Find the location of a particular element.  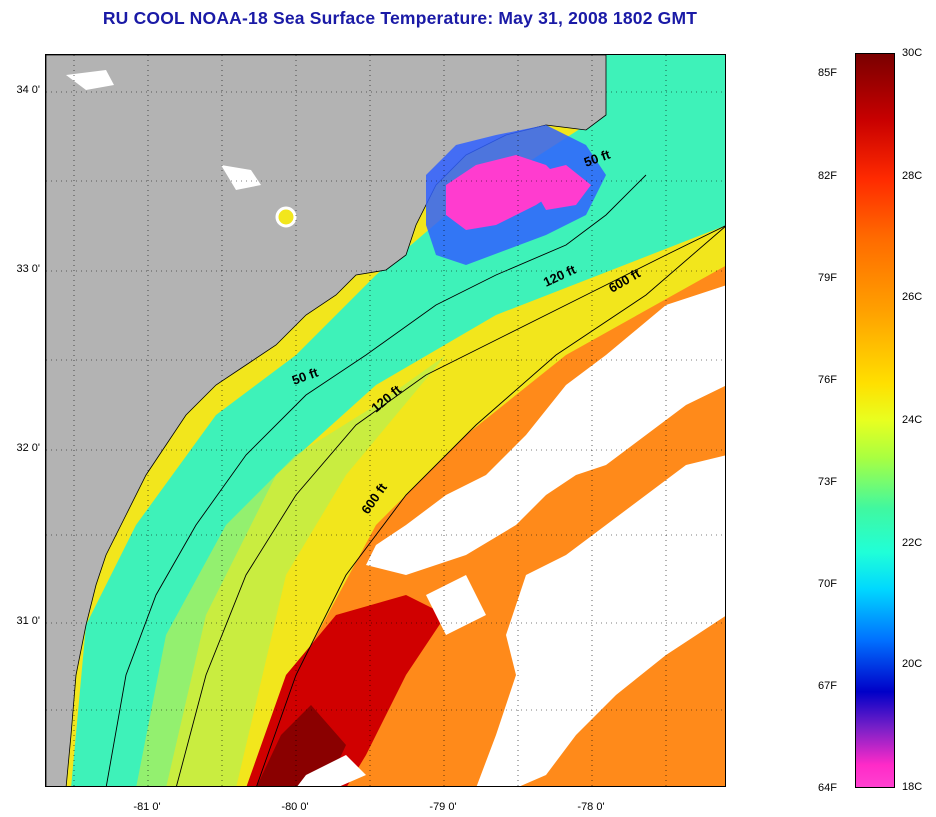

latitude-label: 33 0' is located at coordinates (28, 269).